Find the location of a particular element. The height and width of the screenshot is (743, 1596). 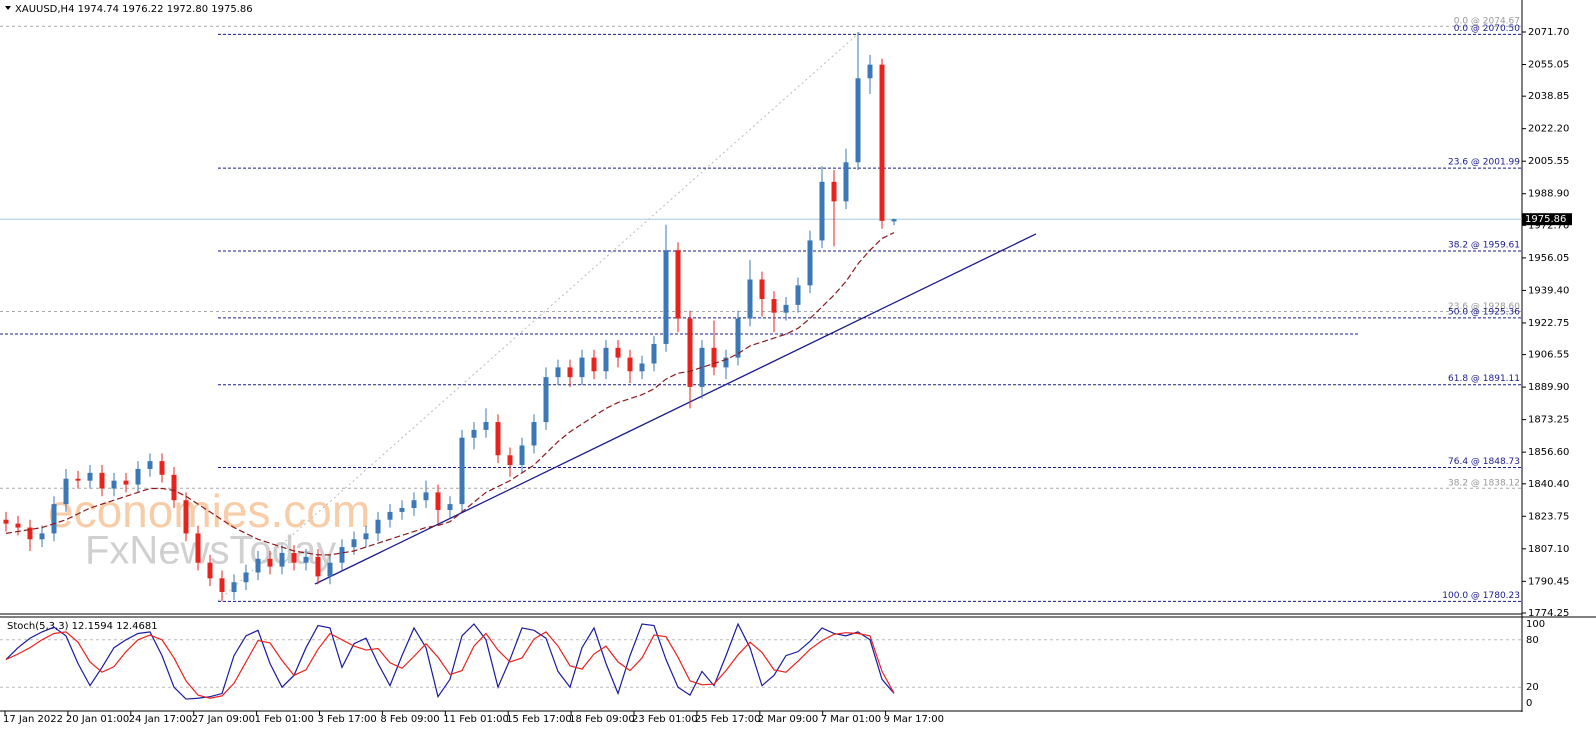

stoch-tick-label: 0 is located at coordinates (1529, 703).